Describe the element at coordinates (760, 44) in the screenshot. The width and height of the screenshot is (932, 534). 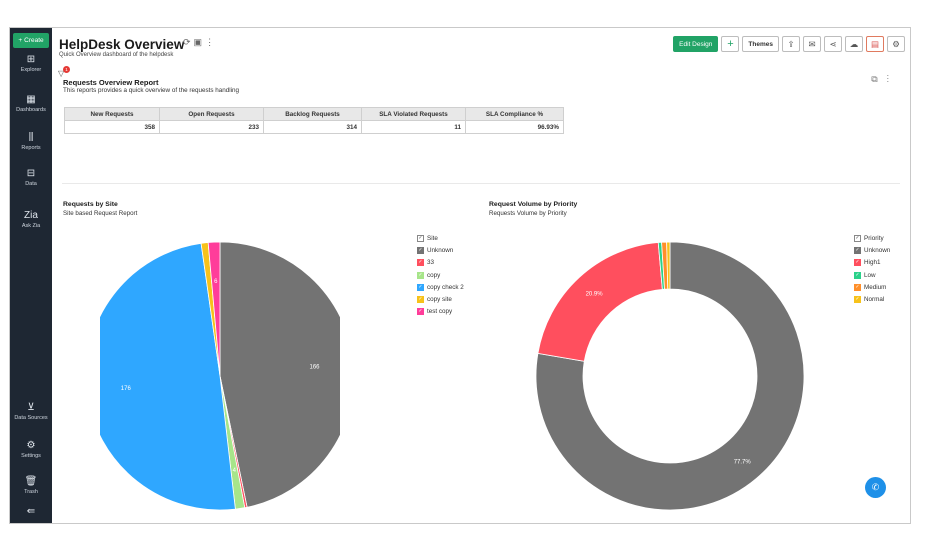
I see `themes-button: Themes` at that location.